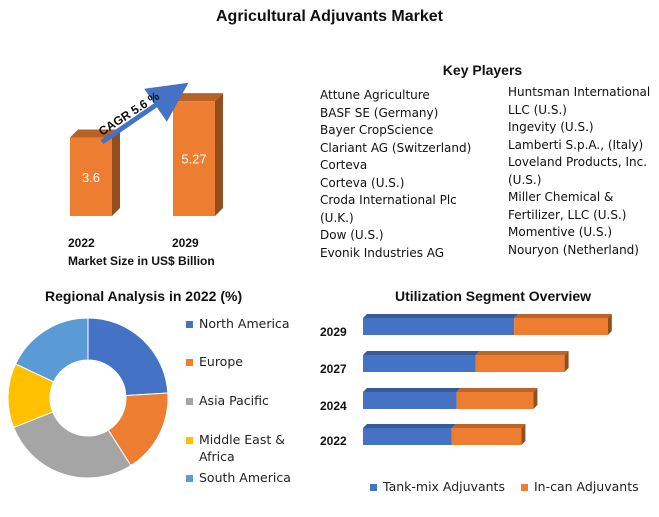 The width and height of the screenshot is (659, 517). I want to click on legend-item-asia-pacific: Asia Pacific, so click(227, 400).